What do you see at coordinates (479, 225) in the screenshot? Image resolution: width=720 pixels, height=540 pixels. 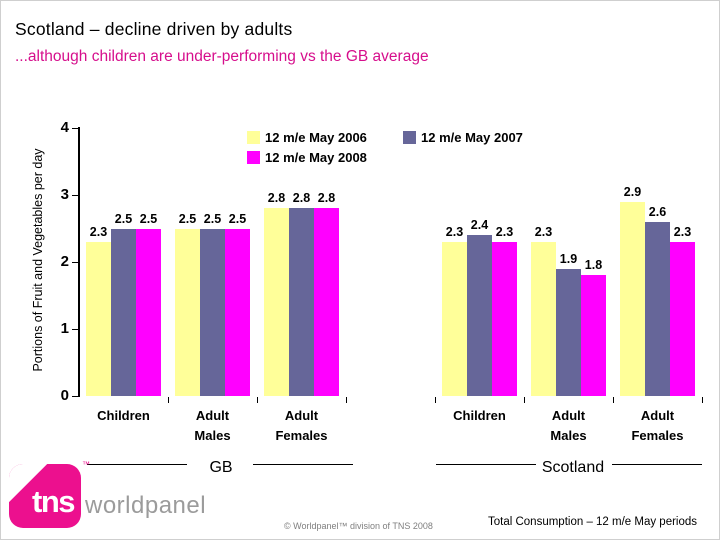 I see `bar-value-label: 2.4` at bounding box center [479, 225].